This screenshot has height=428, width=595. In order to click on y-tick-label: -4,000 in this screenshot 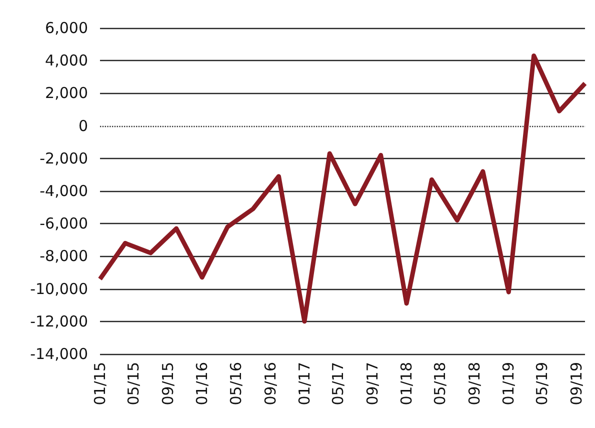, I will do `click(64, 191)`.